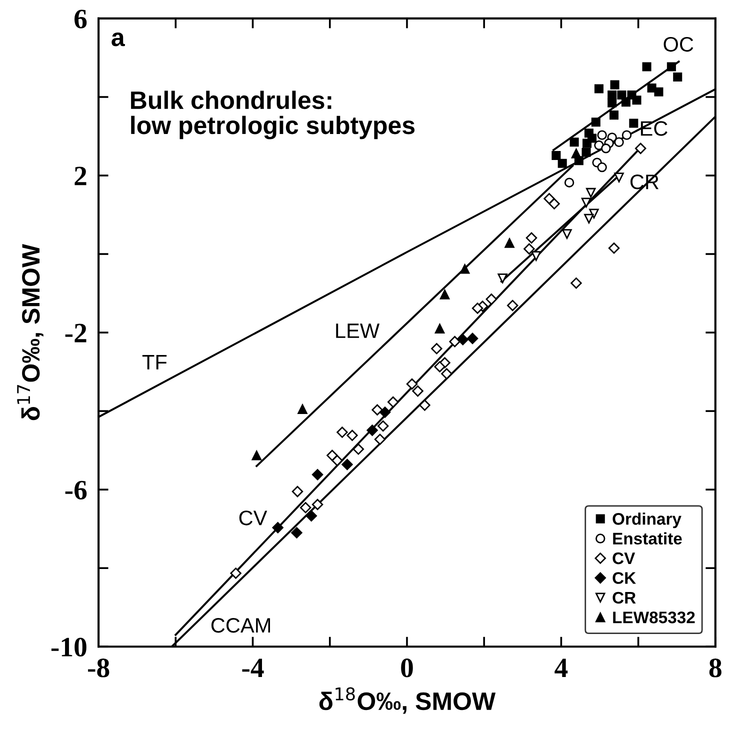  What do you see at coordinates (273, 115) in the screenshot?
I see `annotation: Bulk chondrules: low petrologic subtypes` at bounding box center [273, 115].